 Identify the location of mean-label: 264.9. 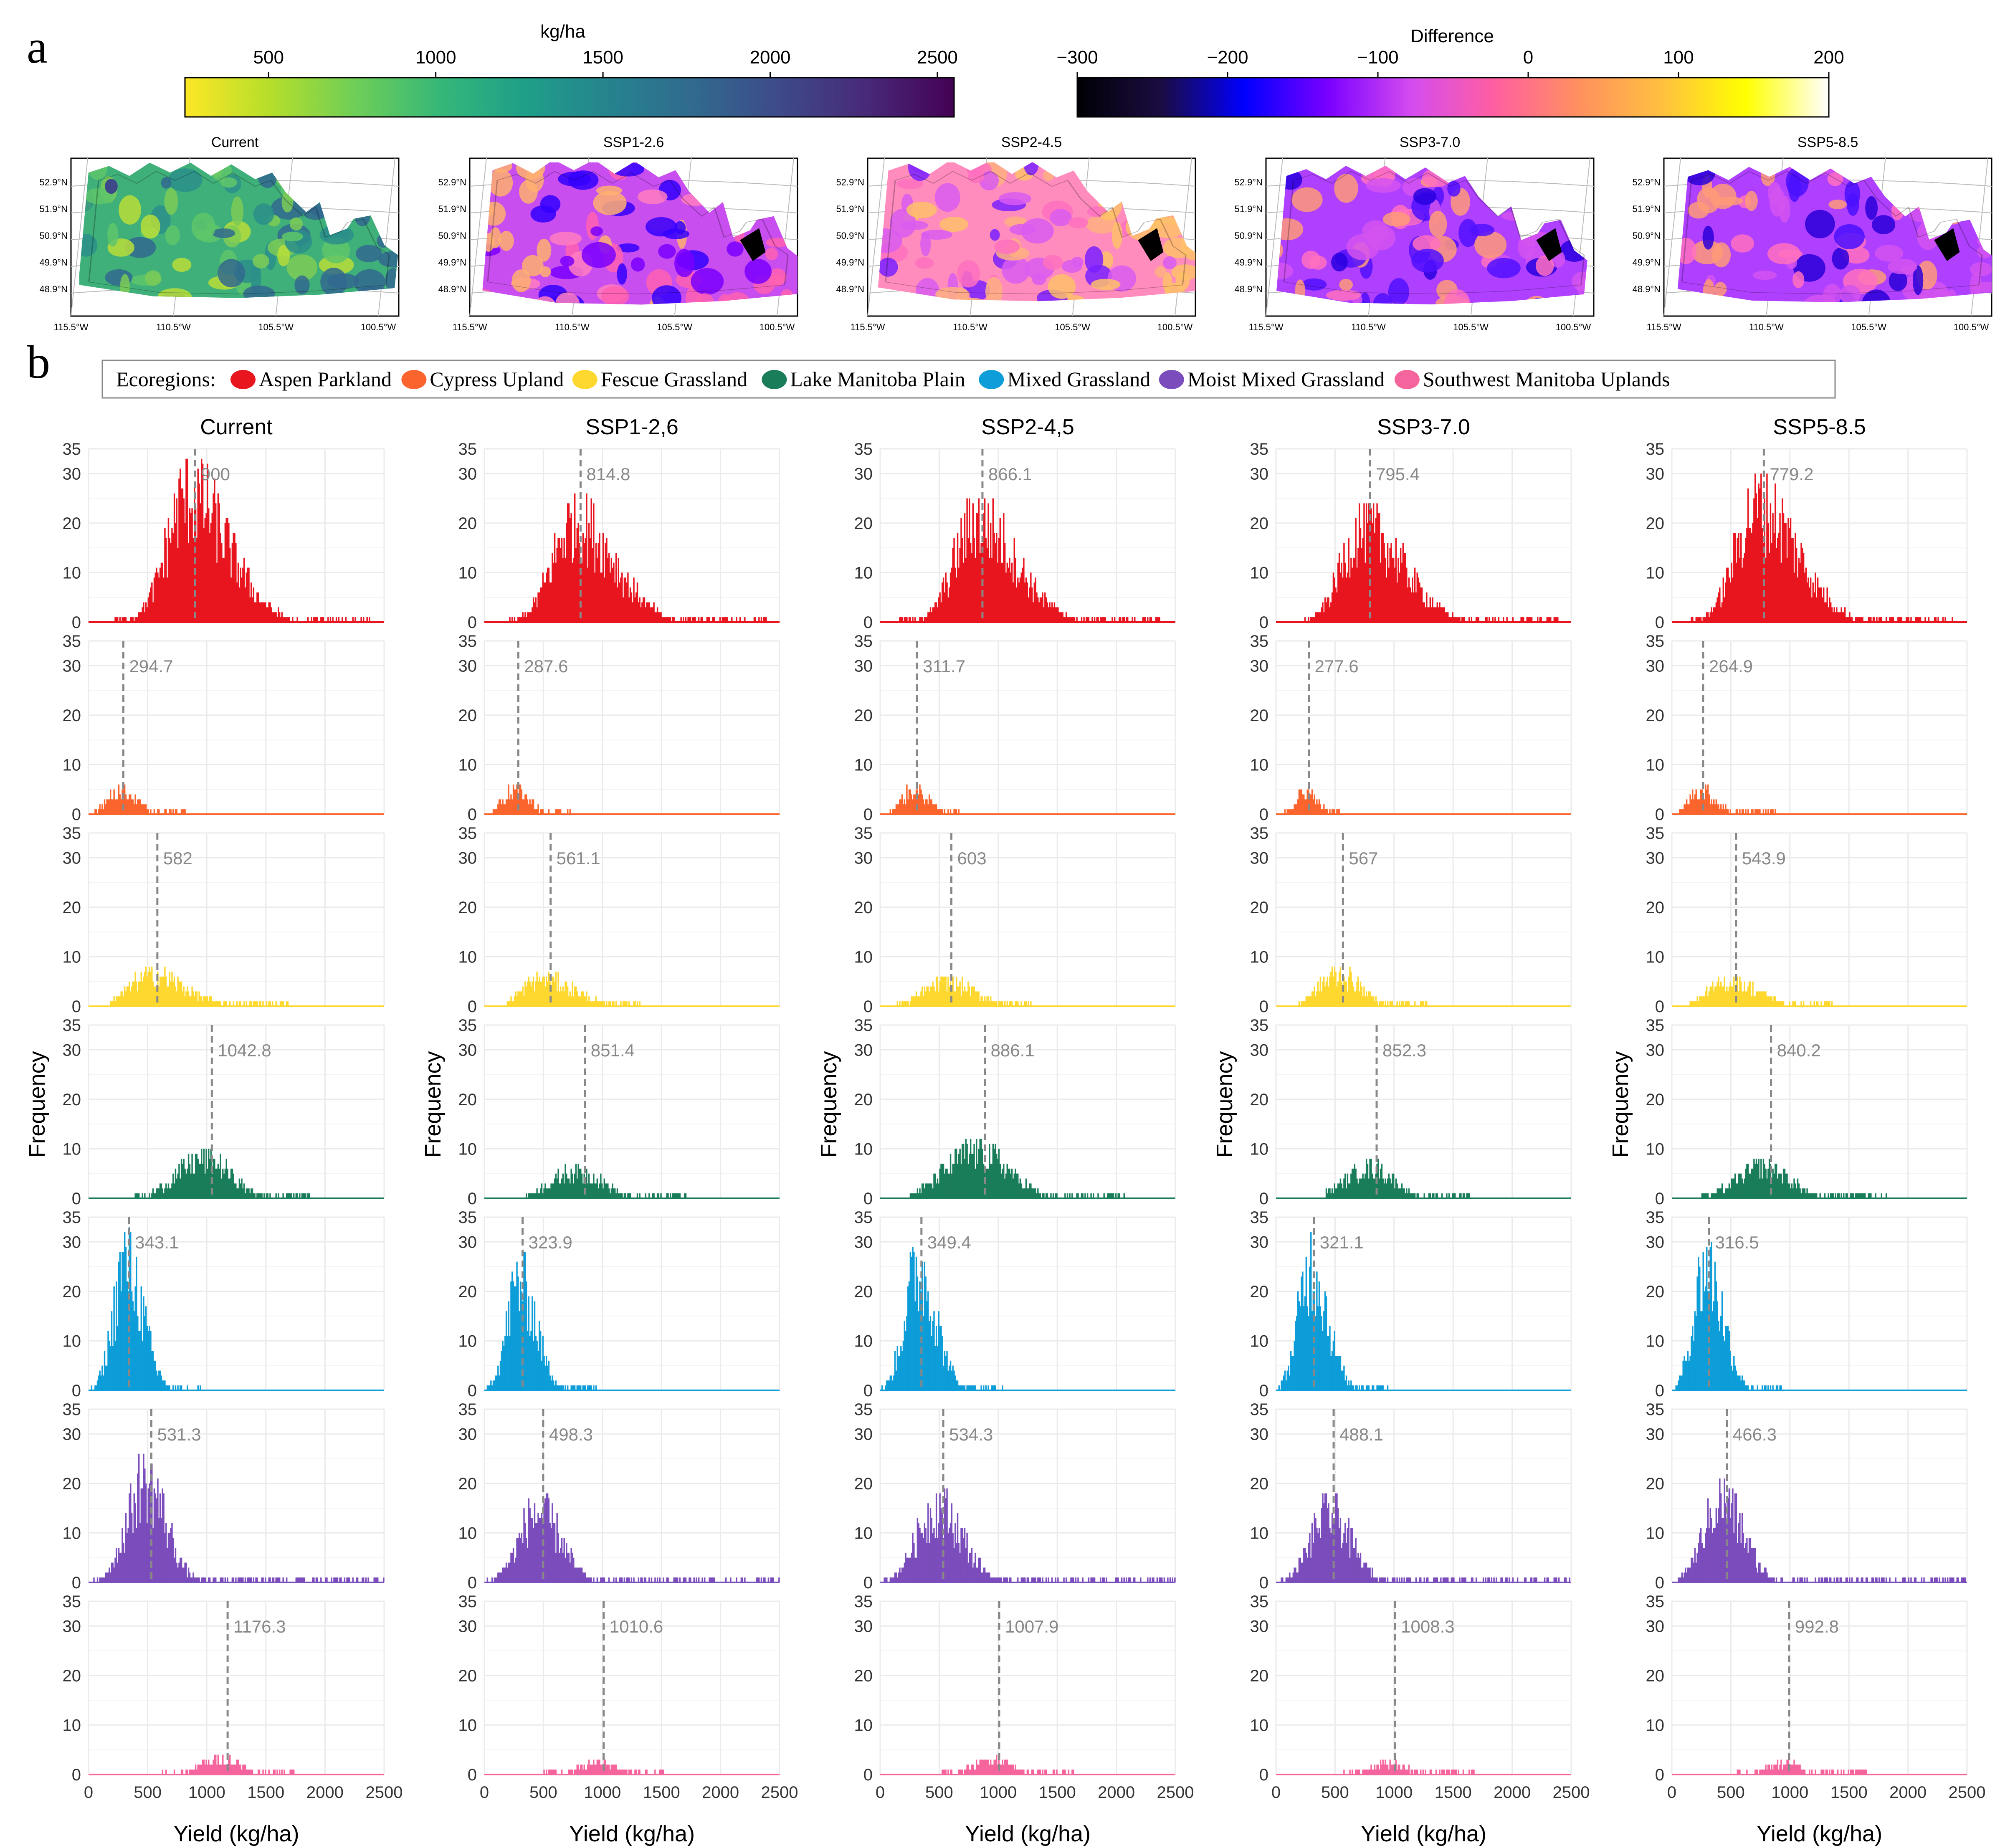
(1731, 666).